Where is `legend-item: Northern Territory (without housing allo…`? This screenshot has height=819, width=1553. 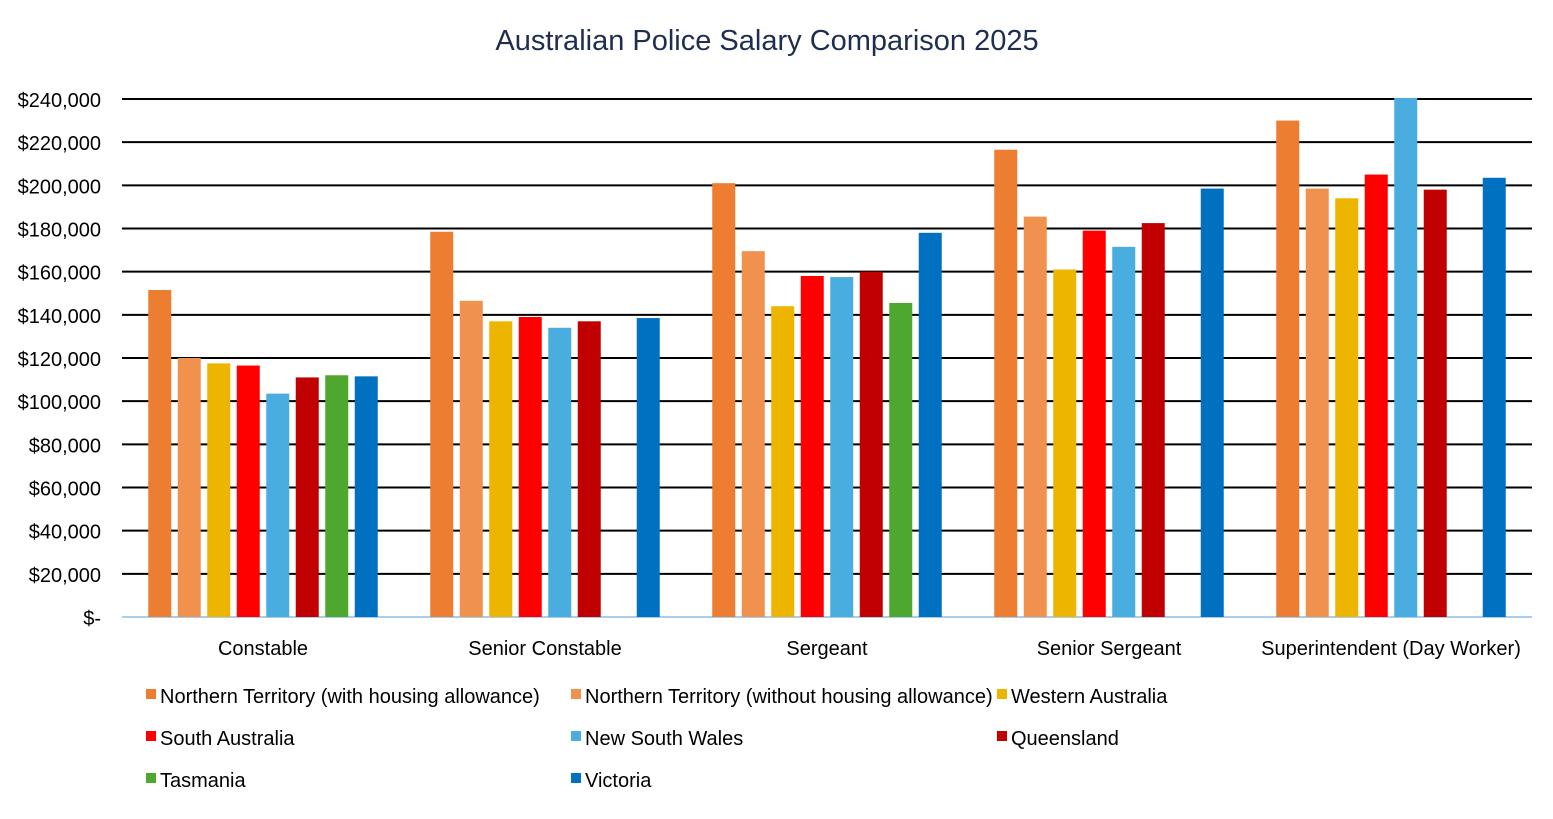 legend-item: Northern Territory (without housing allo… is located at coordinates (782, 697).